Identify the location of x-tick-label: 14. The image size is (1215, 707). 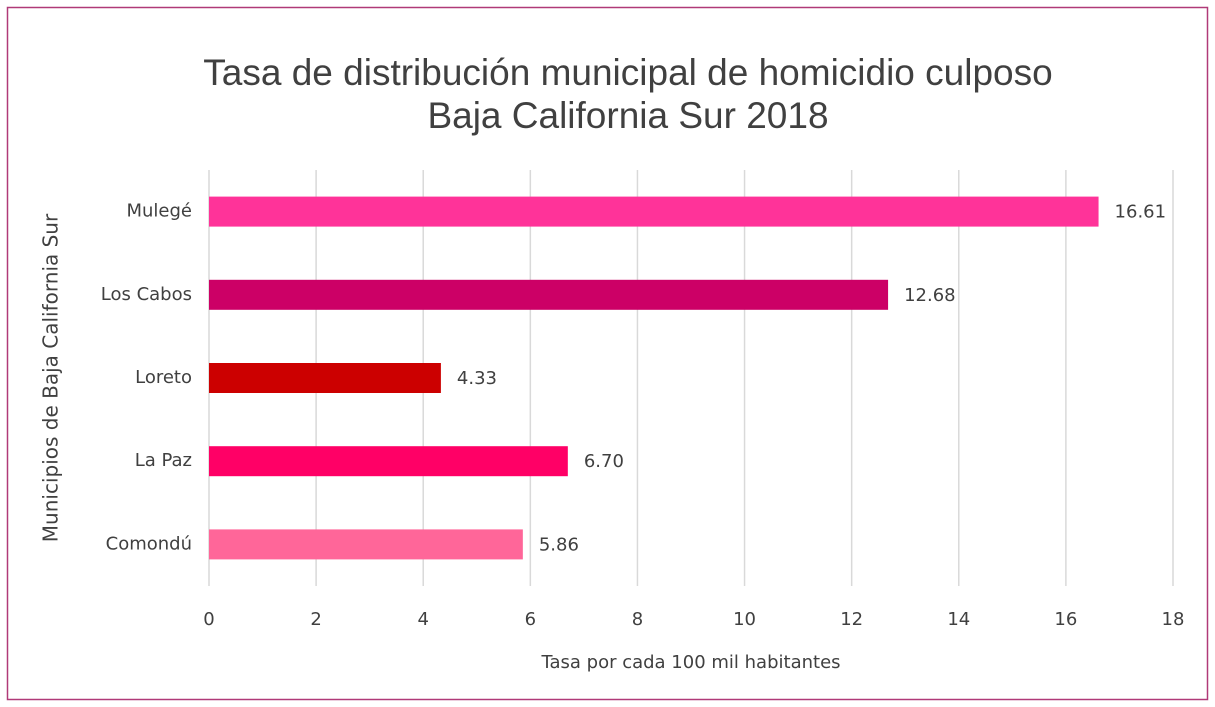
(958, 619).